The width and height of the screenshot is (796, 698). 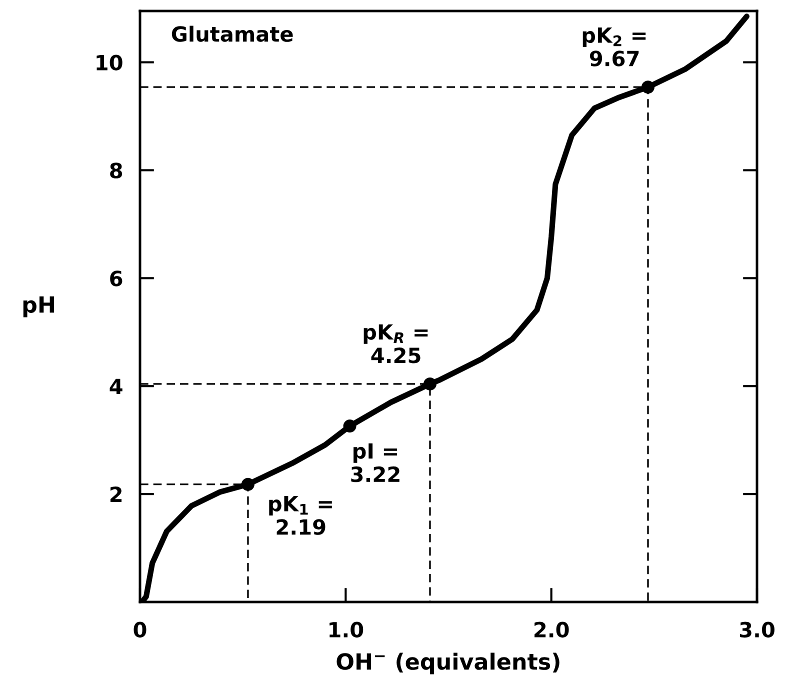 I want to click on y-tick-label: 2, so click(x=116, y=494).